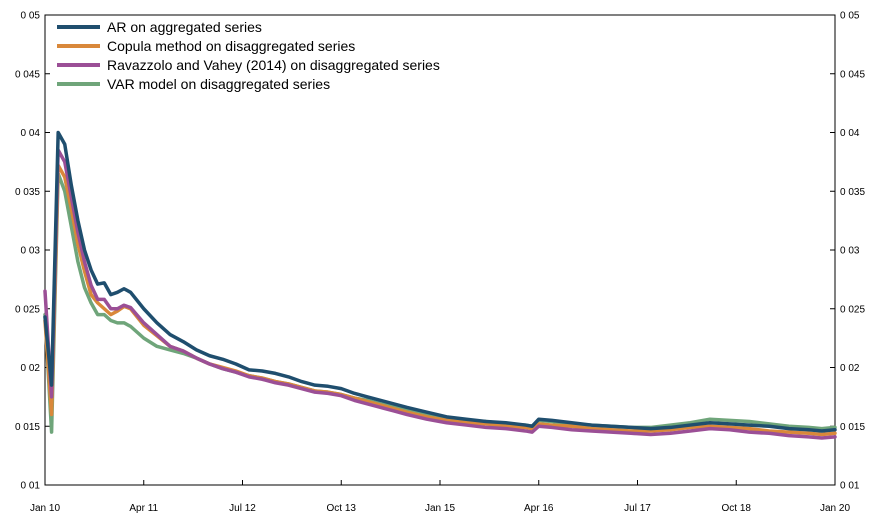 The height and width of the screenshot is (525, 873). Describe the element at coordinates (852, 309) in the screenshot. I see `y-tick-label-right: 0 025` at that location.